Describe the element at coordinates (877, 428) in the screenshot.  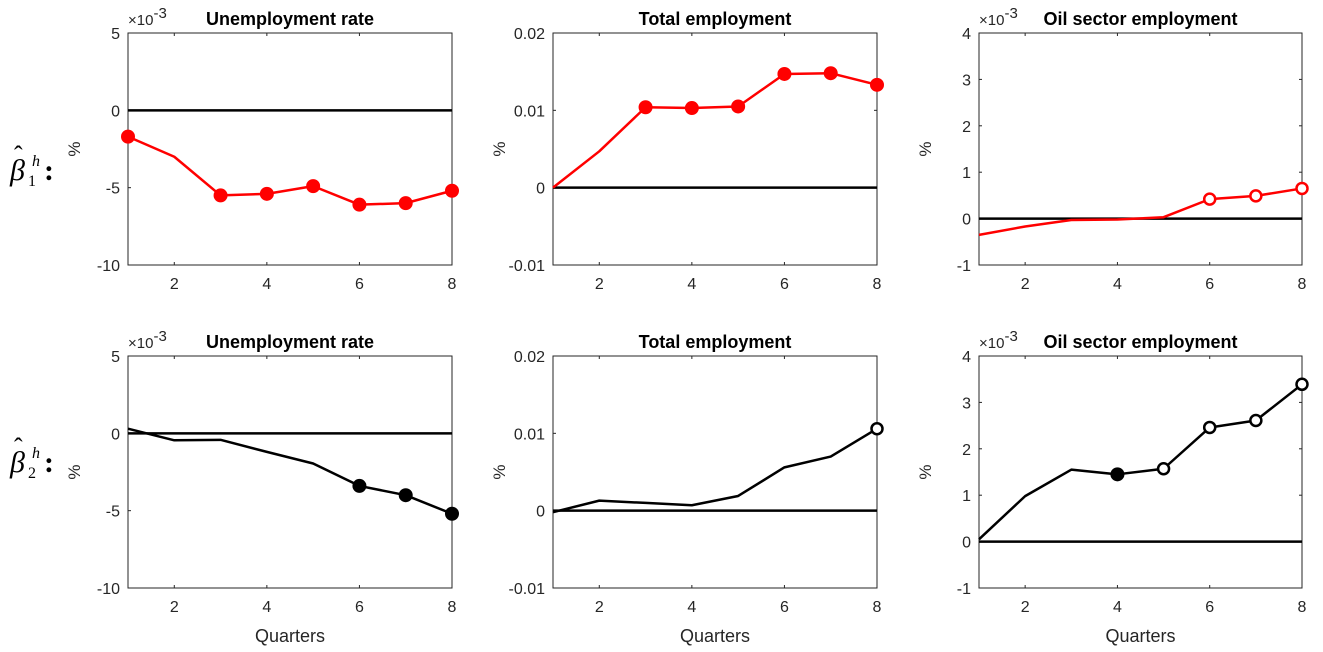
I see `panel-5-marker-open` at that location.